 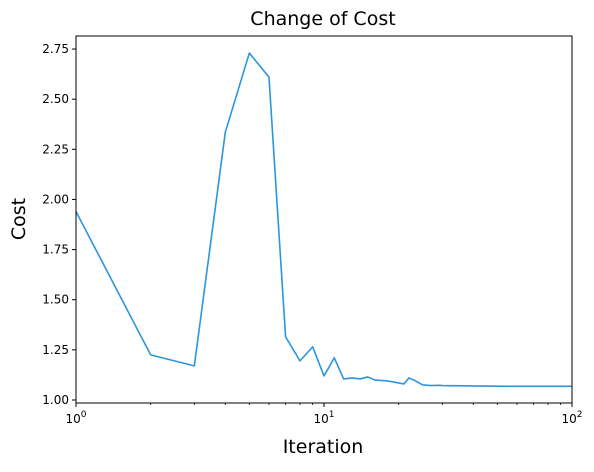 What do you see at coordinates (323, 447) in the screenshot?
I see `x-axis-label: Iteration` at bounding box center [323, 447].